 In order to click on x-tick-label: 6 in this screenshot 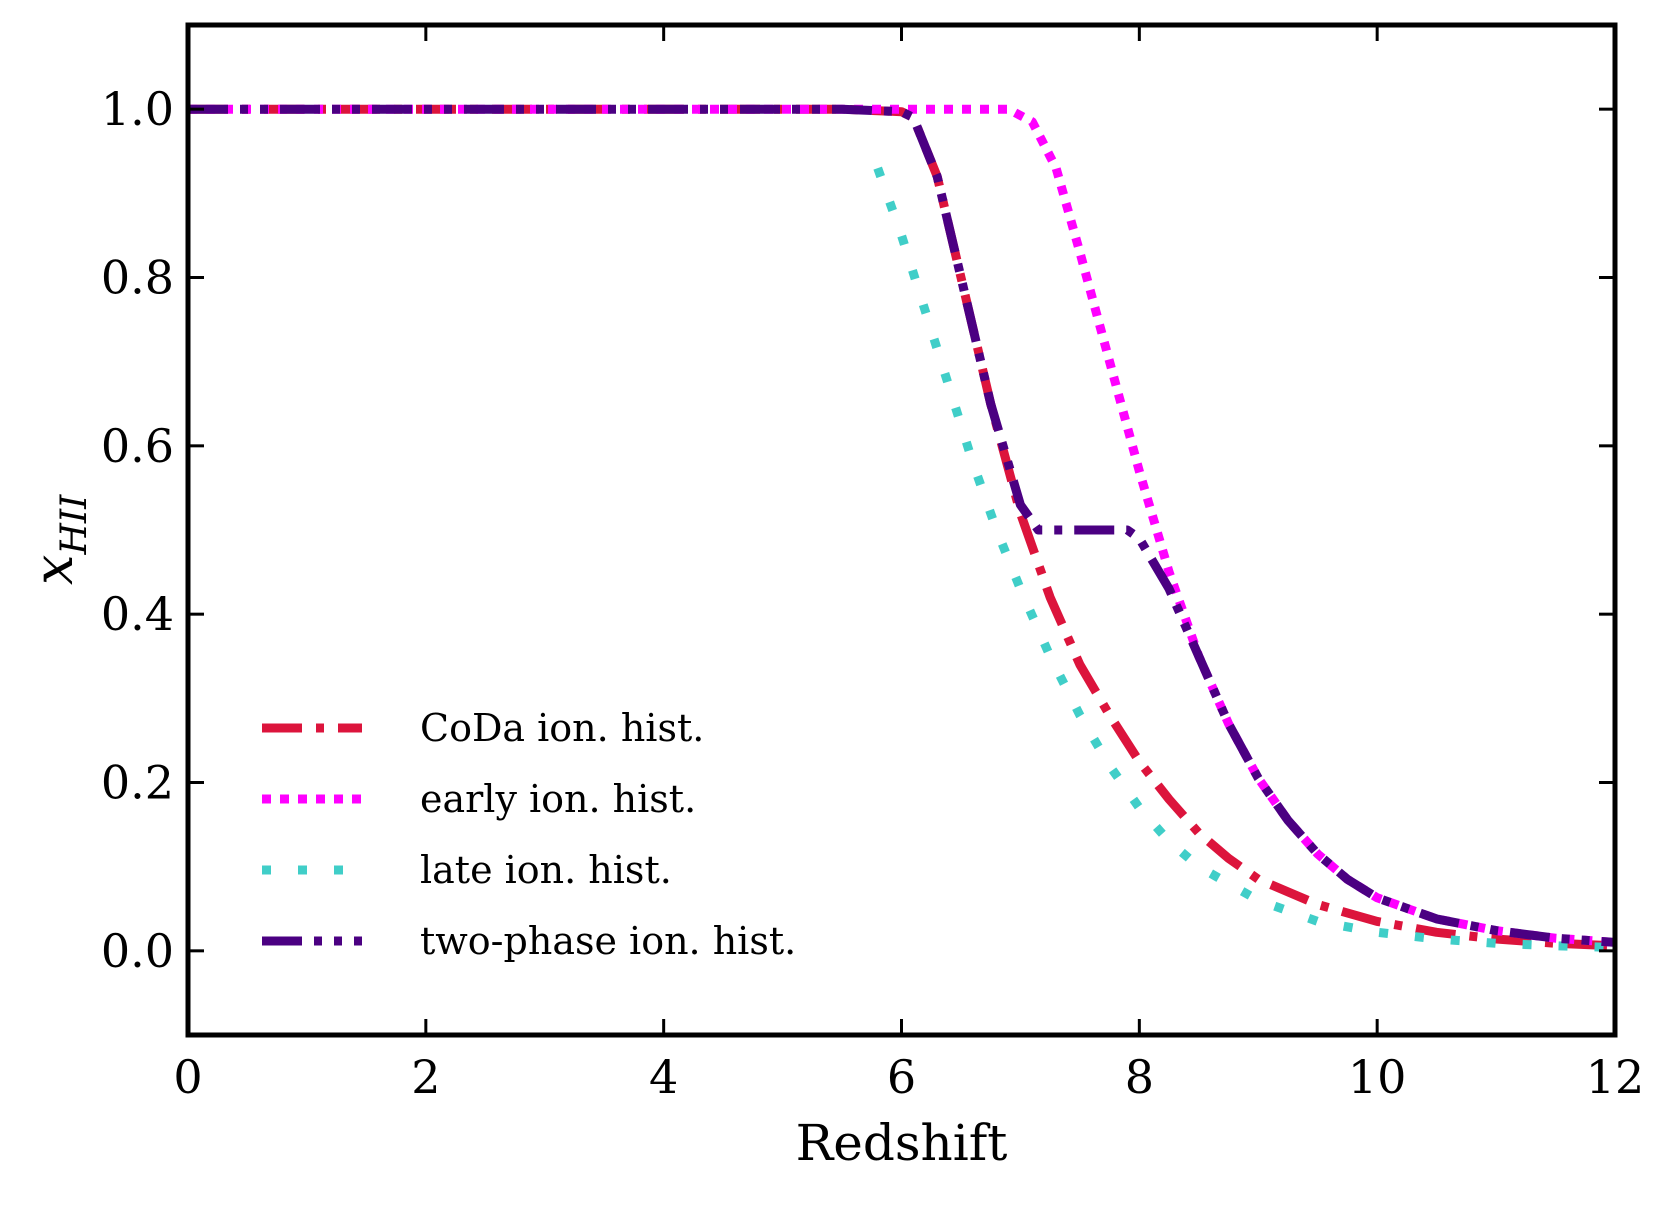, I will do `click(901, 1077)`.